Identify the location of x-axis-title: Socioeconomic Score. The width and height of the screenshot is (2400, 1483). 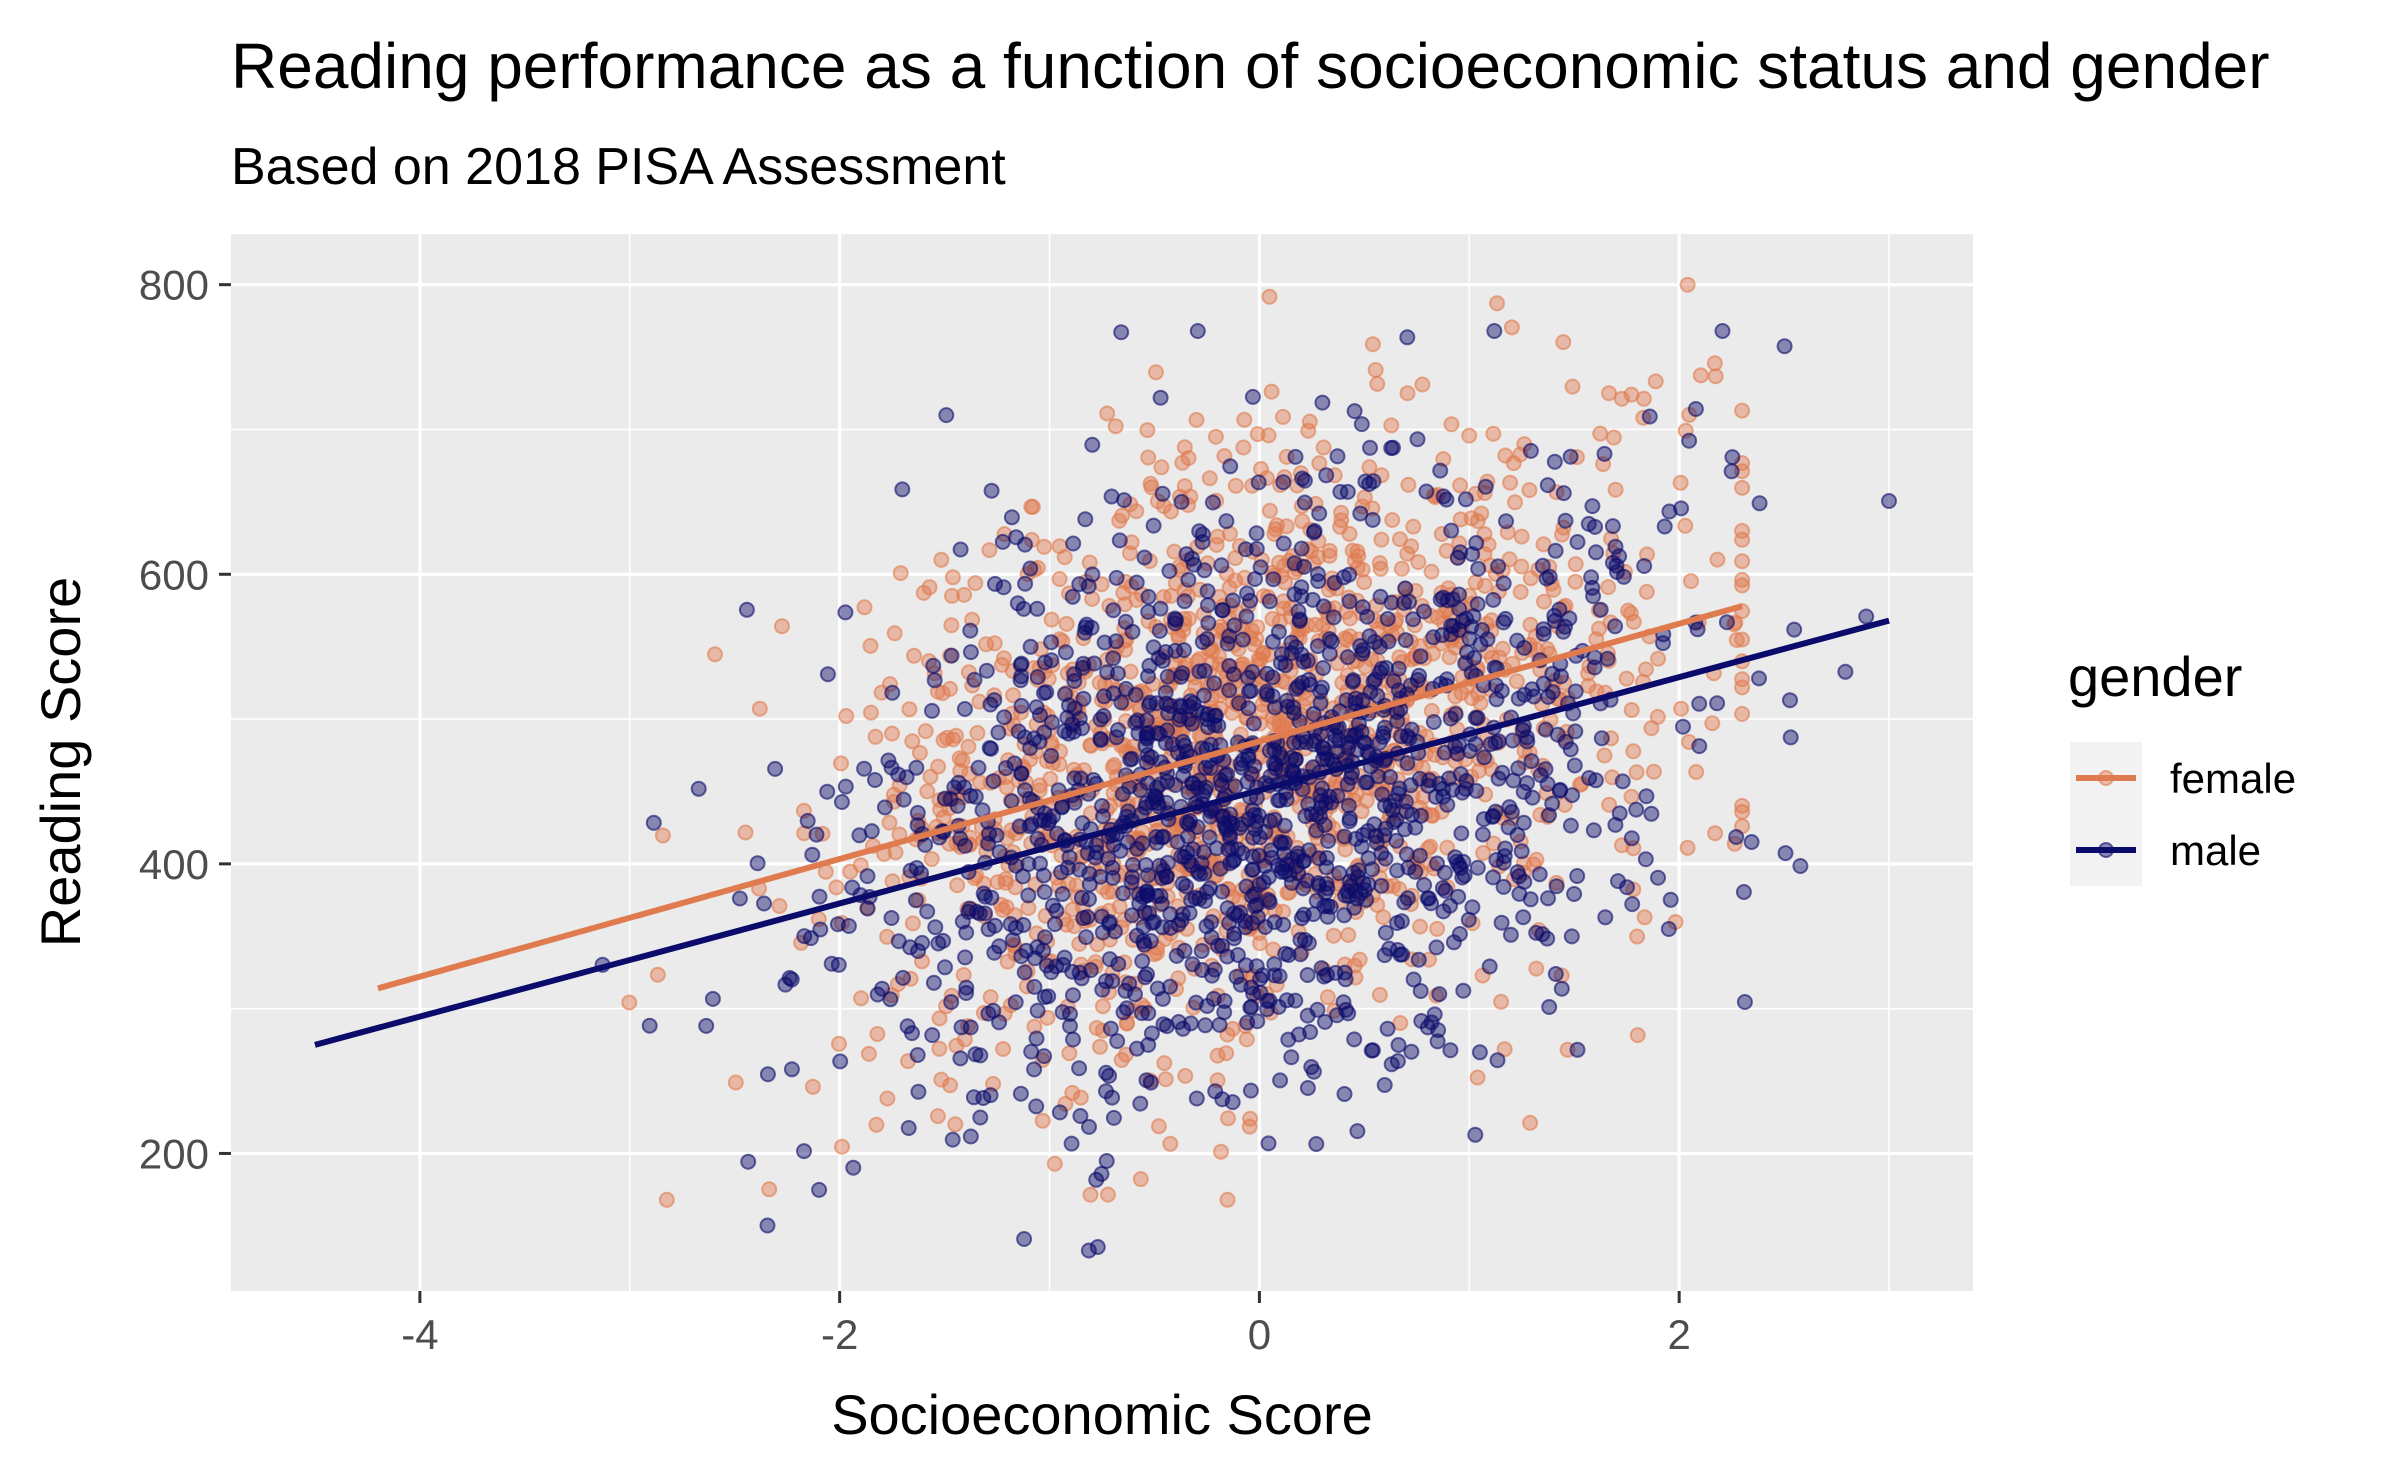
(1102, 1414).